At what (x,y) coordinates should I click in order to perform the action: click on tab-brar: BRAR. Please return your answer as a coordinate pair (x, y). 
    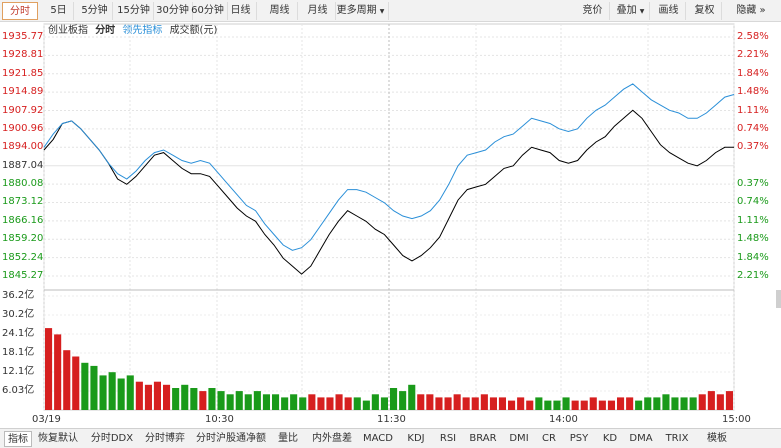
    Looking at the image, I should click on (483, 438).